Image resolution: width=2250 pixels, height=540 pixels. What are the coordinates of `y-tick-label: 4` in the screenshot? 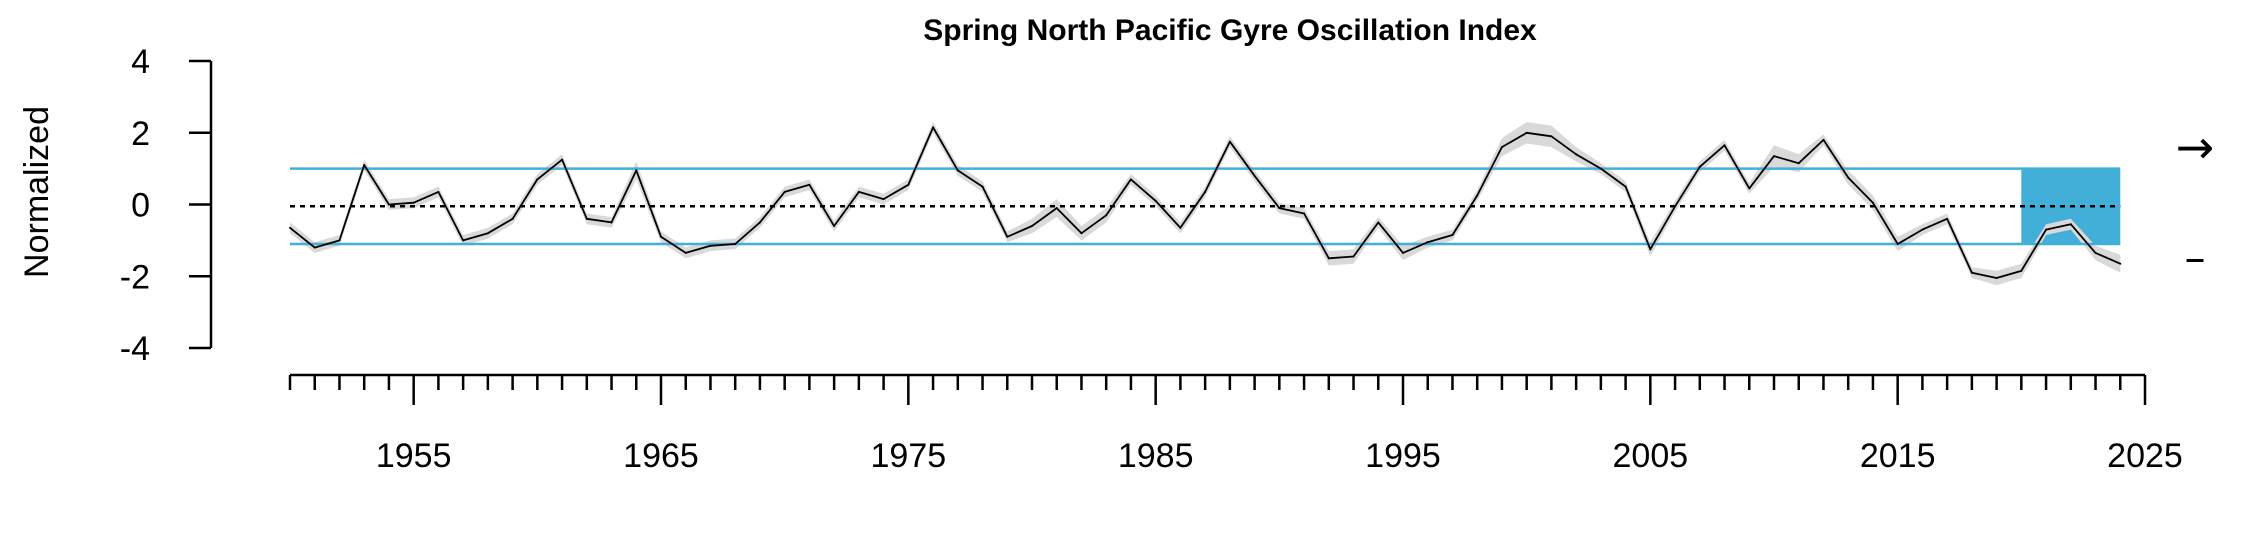 It's located at (140, 62).